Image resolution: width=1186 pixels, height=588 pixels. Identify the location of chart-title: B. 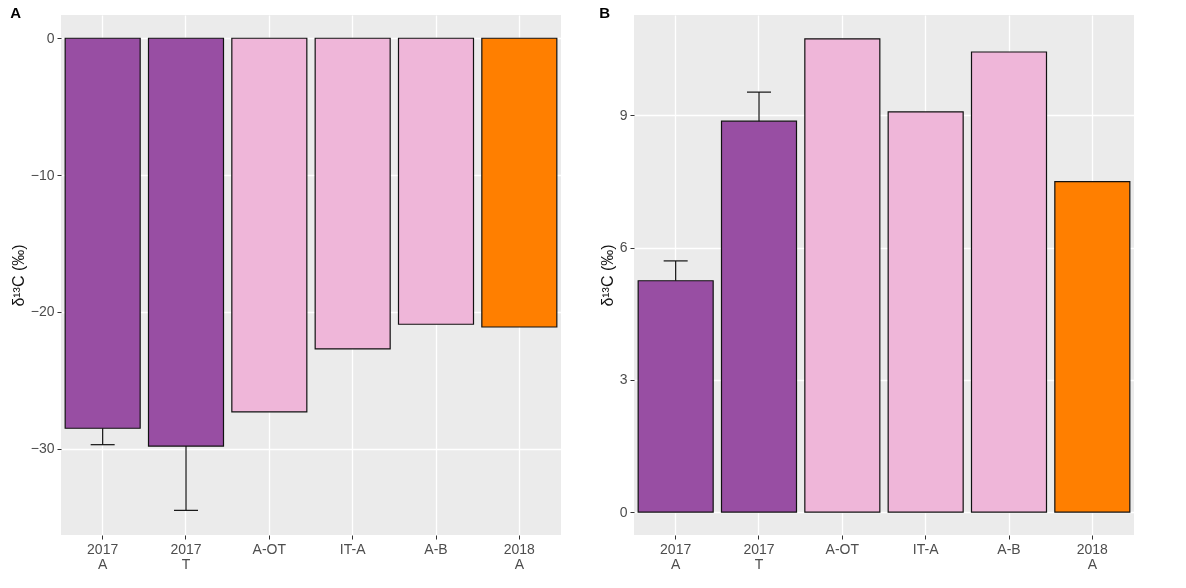
(605, 12).